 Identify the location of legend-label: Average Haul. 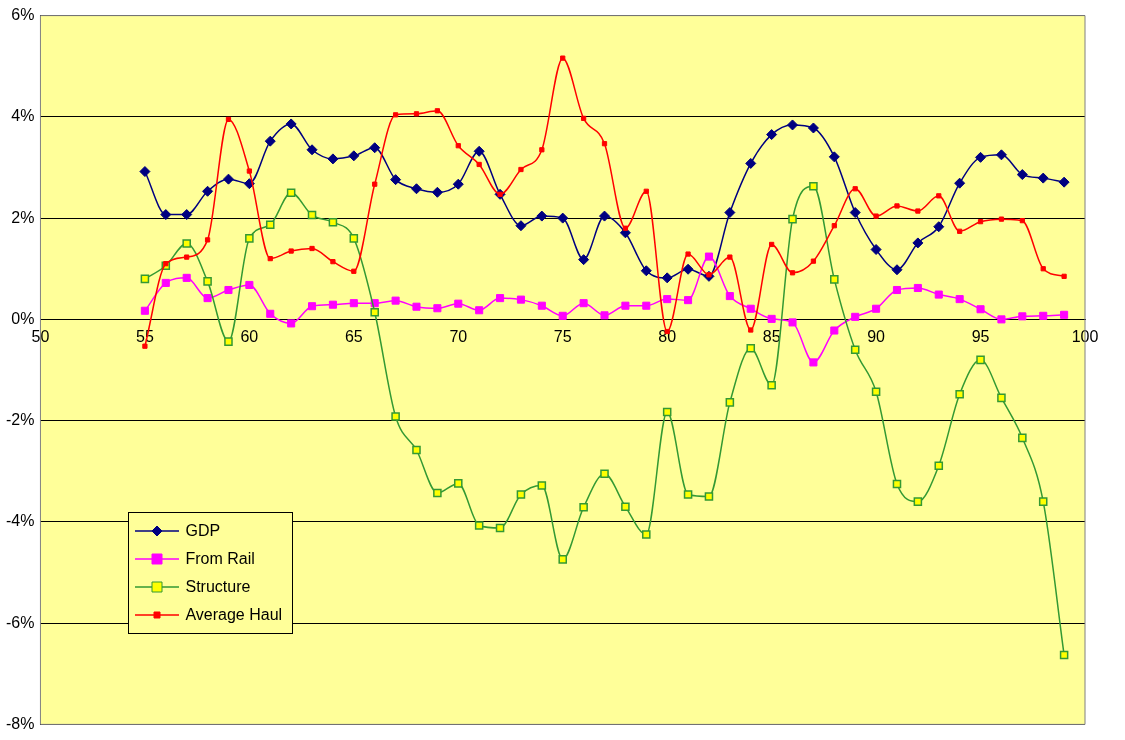
(234, 615).